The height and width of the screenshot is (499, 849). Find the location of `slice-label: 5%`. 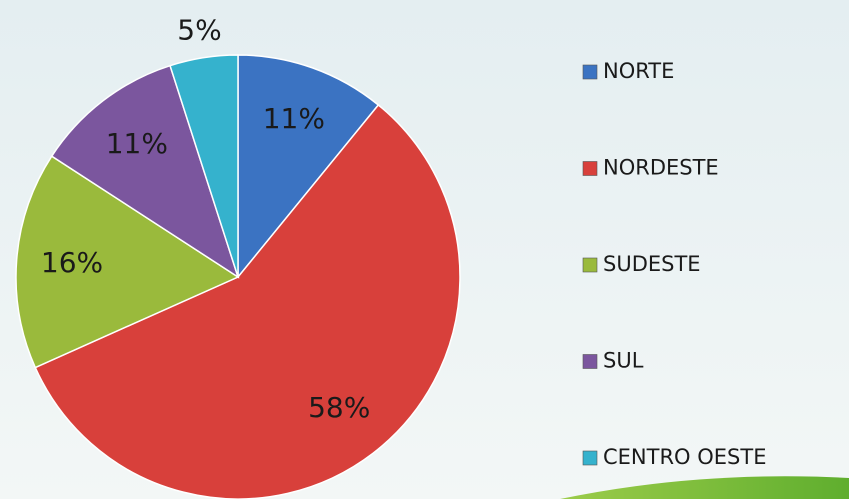

slice-label: 5% is located at coordinates (199, 29).